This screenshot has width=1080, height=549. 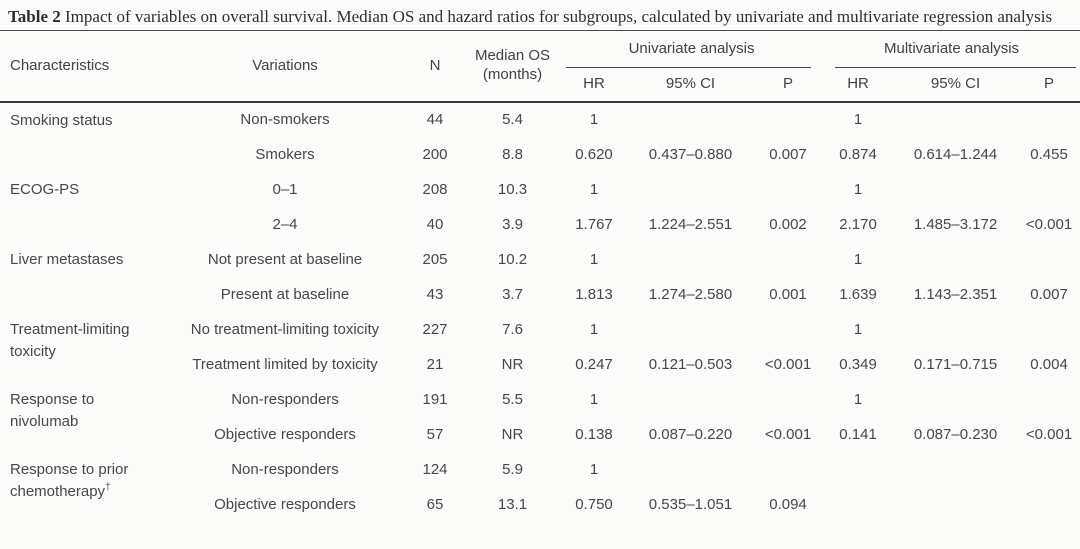 I want to click on data-cell: 1.143–2.351, so click(x=955, y=294).